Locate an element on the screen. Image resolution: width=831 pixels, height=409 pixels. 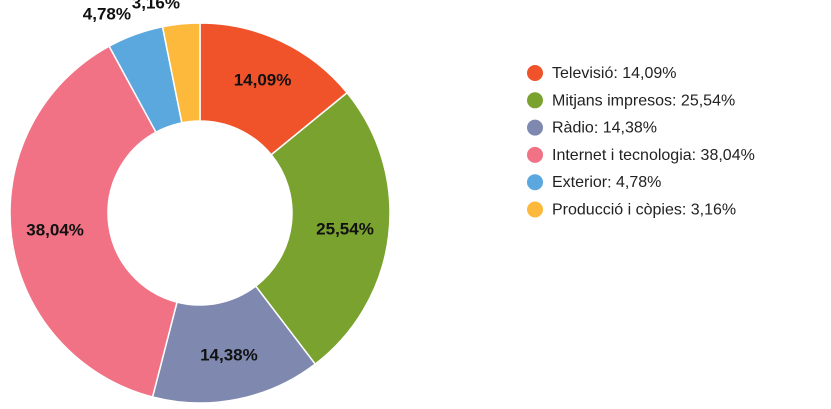
legend-value: 3,16% is located at coordinates (713, 210).